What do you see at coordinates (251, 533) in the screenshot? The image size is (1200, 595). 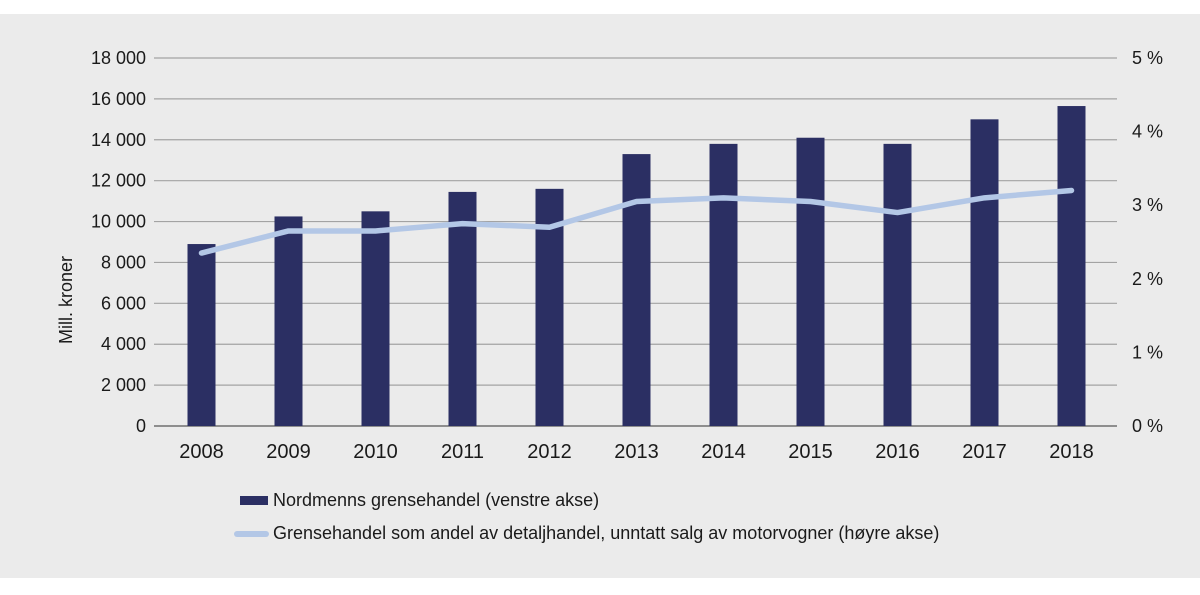 I see `line-series-swatch` at bounding box center [251, 533].